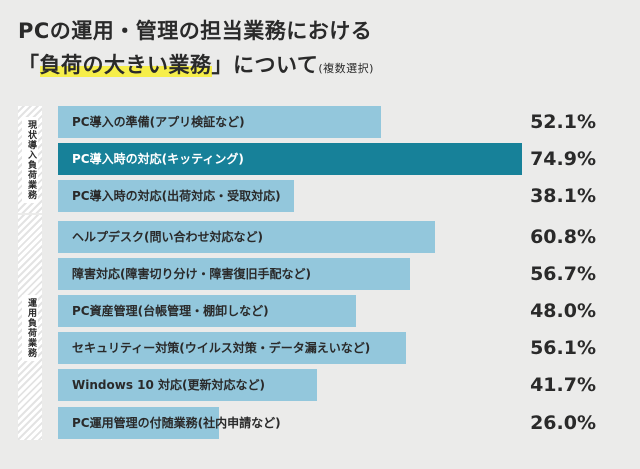 The width and height of the screenshot is (640, 469). I want to click on data-label: 56.1%, so click(563, 348).